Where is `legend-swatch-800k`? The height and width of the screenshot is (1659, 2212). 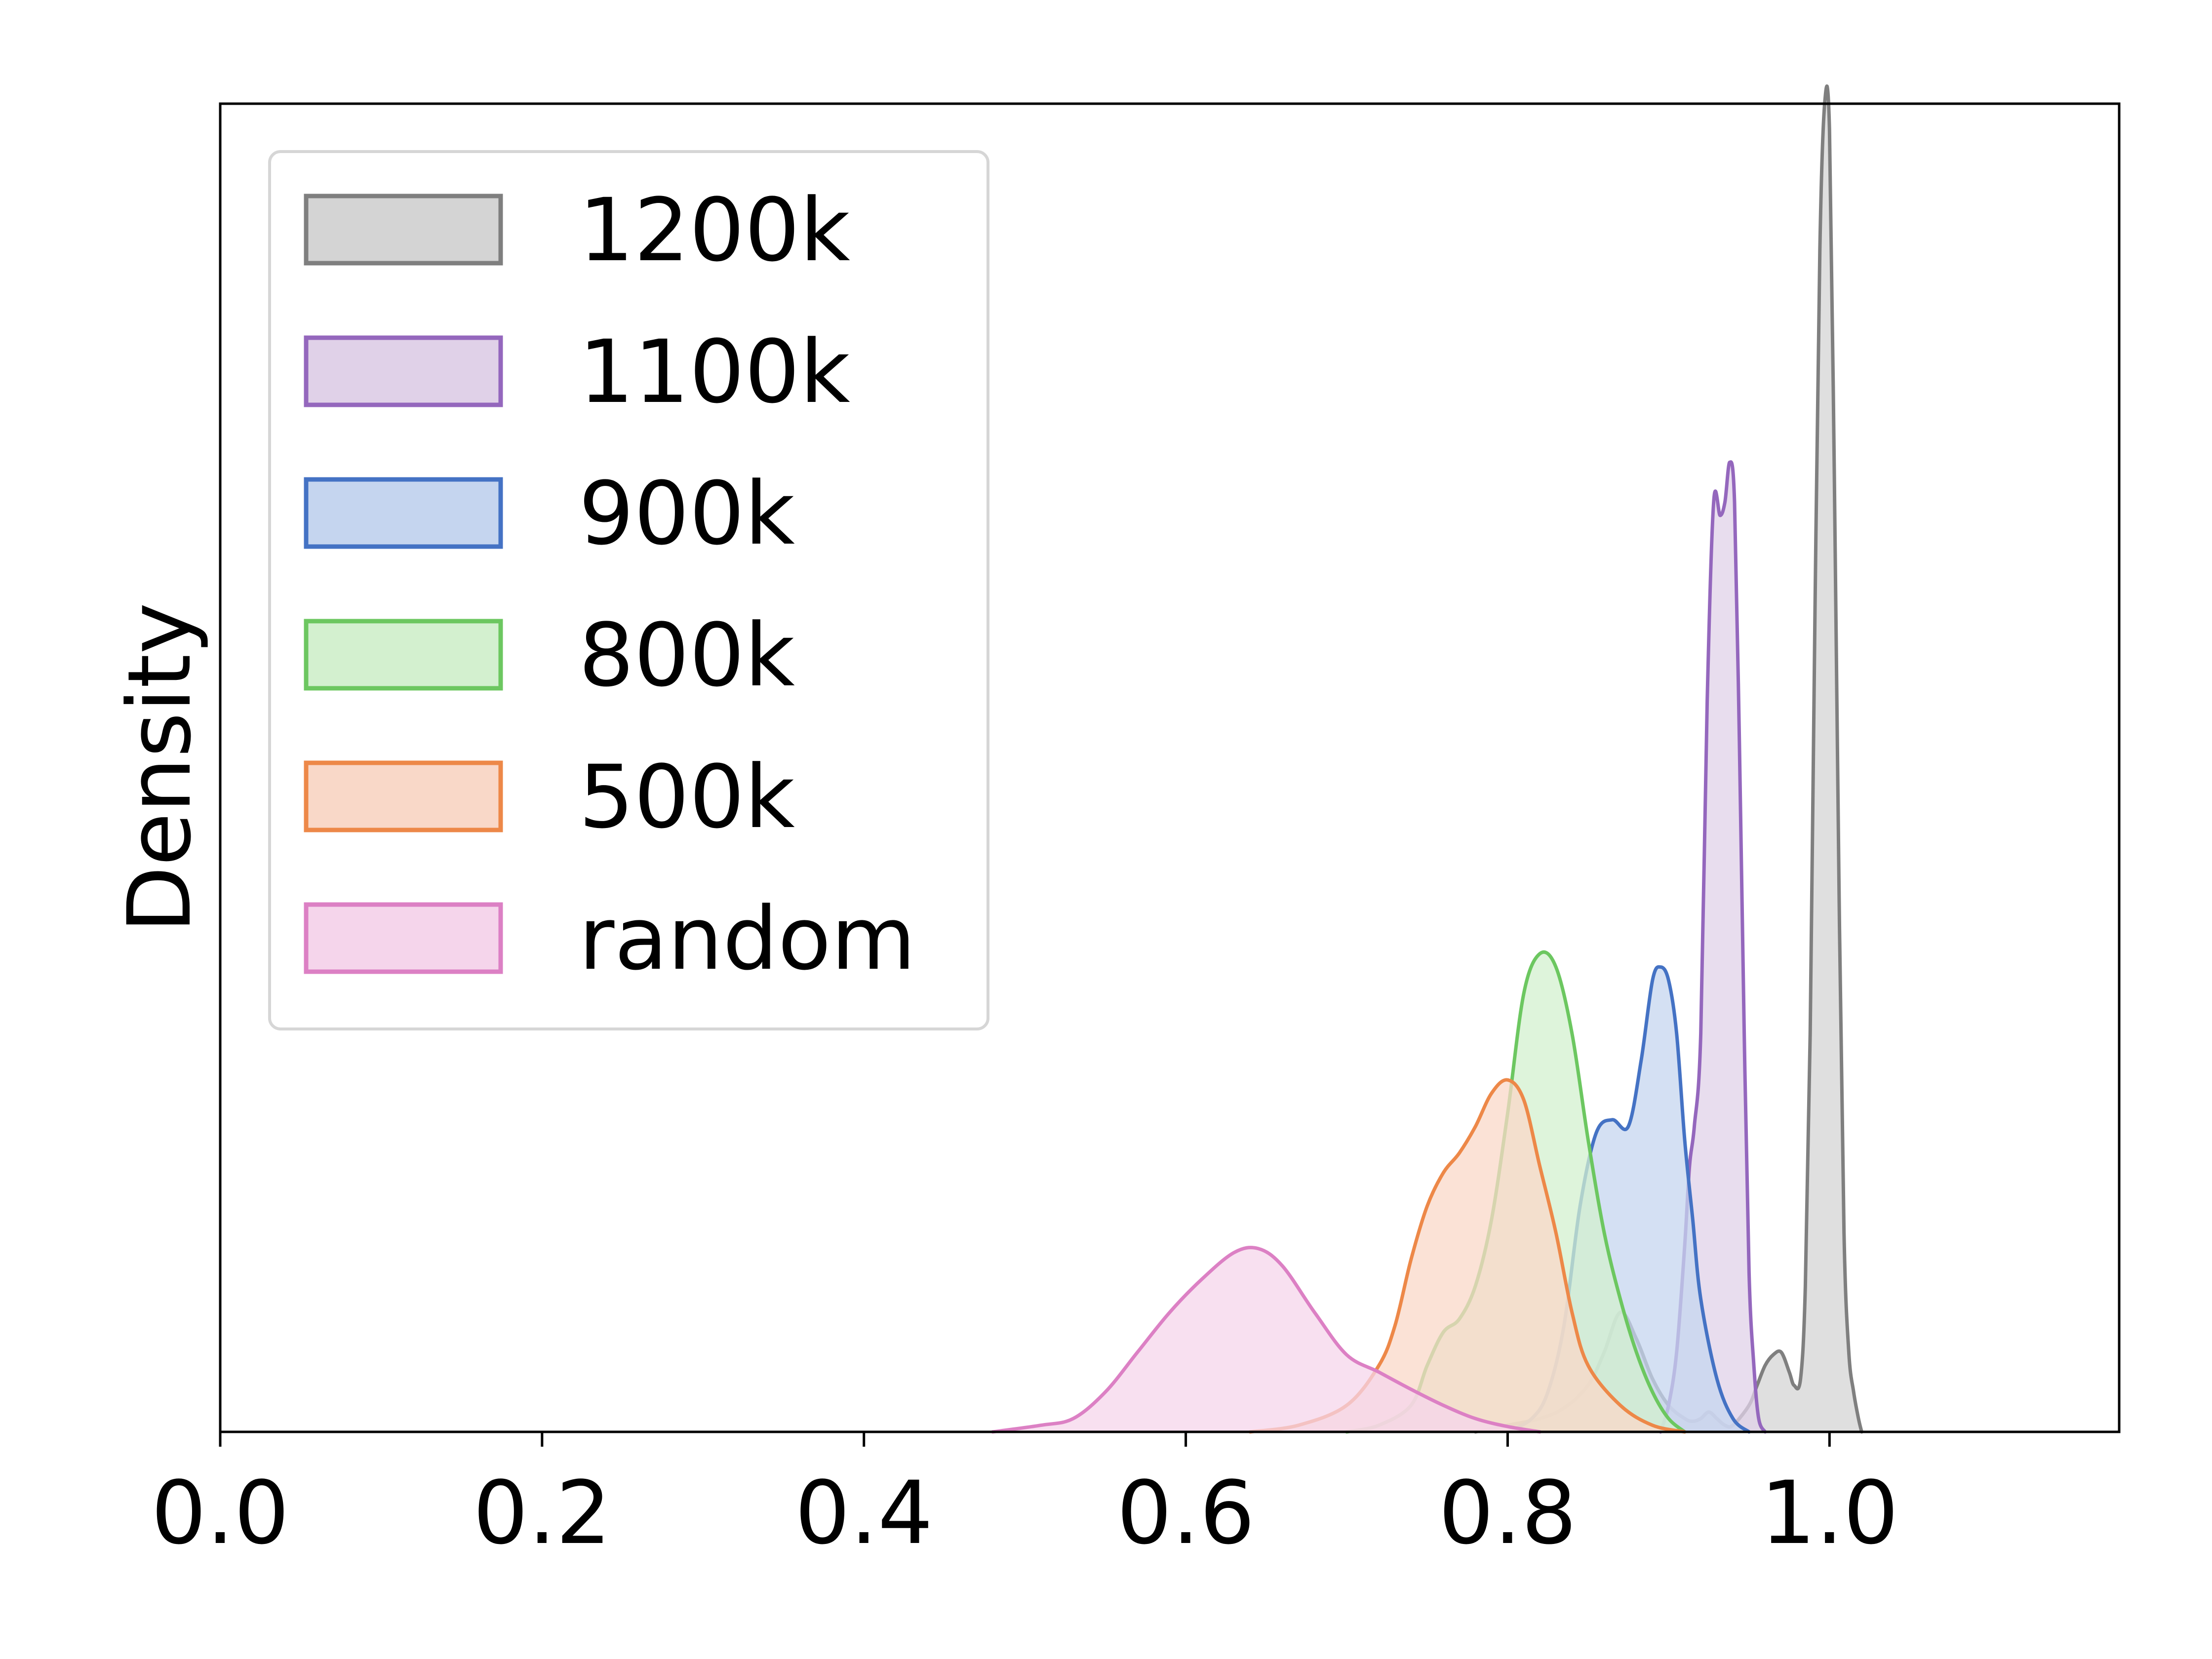 legend-swatch-800k is located at coordinates (404, 655).